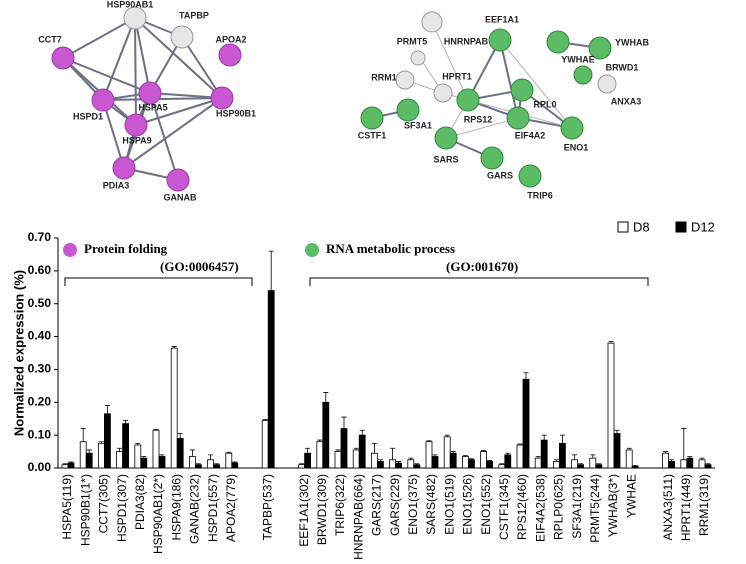  Describe the element at coordinates (668, 507) in the screenshot. I see `x-tick-label: ANXA3(511)` at that location.